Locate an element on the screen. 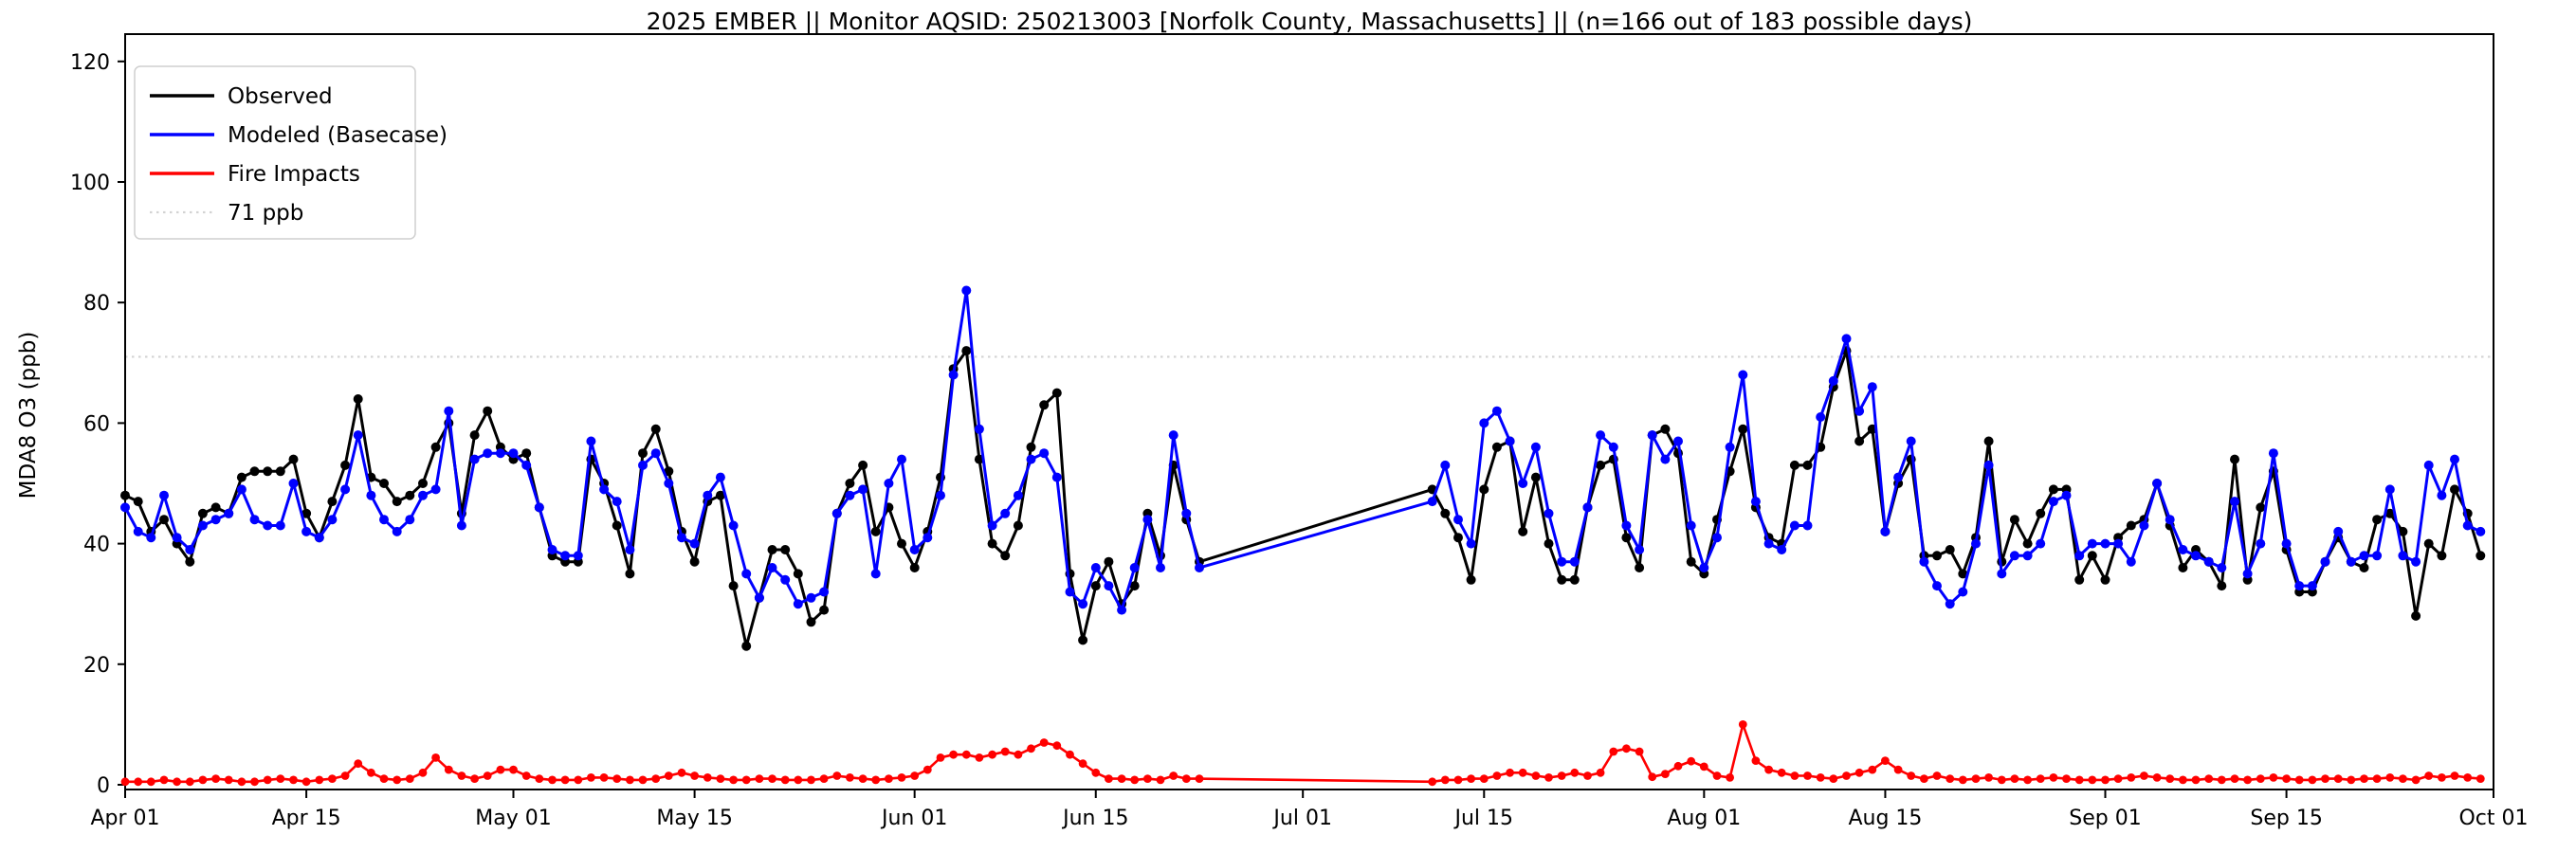 This screenshot has width=2576, height=853. x-tick-label: May 01 is located at coordinates (513, 818).